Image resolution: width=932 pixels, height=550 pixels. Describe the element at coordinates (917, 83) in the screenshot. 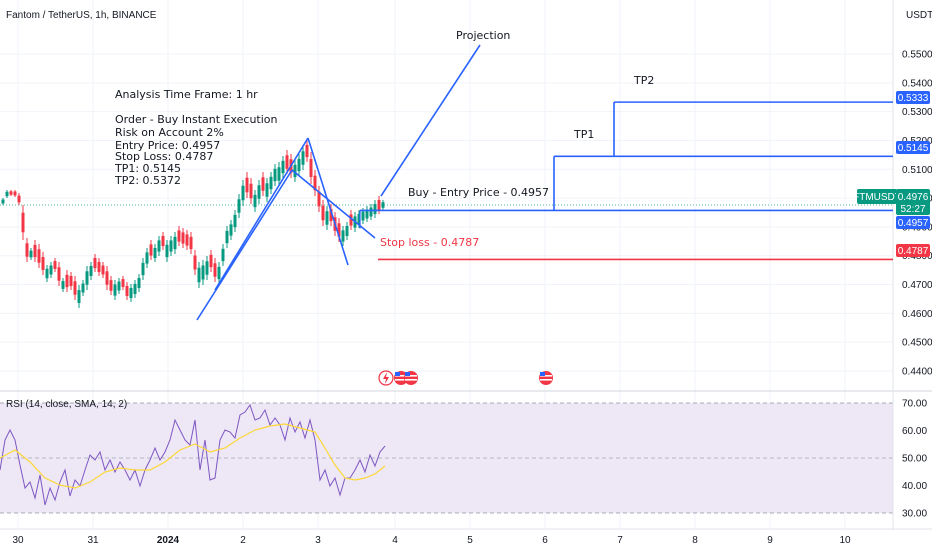

I see `price-tick-label: 0.5400` at that location.